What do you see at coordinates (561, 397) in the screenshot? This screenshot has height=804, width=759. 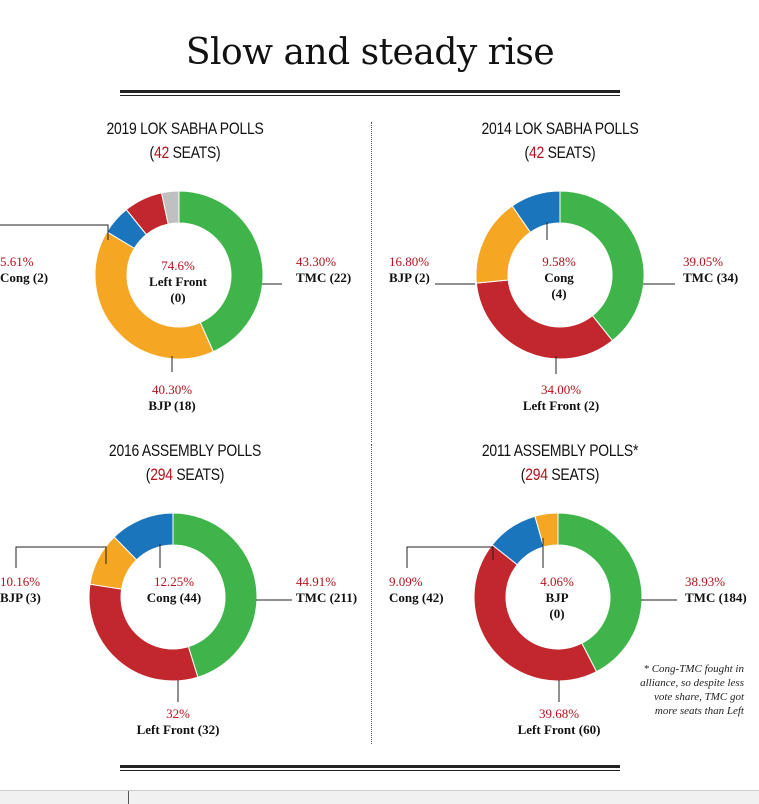 I see `label-bottom: 34.00% Left Front (2)` at bounding box center [561, 397].